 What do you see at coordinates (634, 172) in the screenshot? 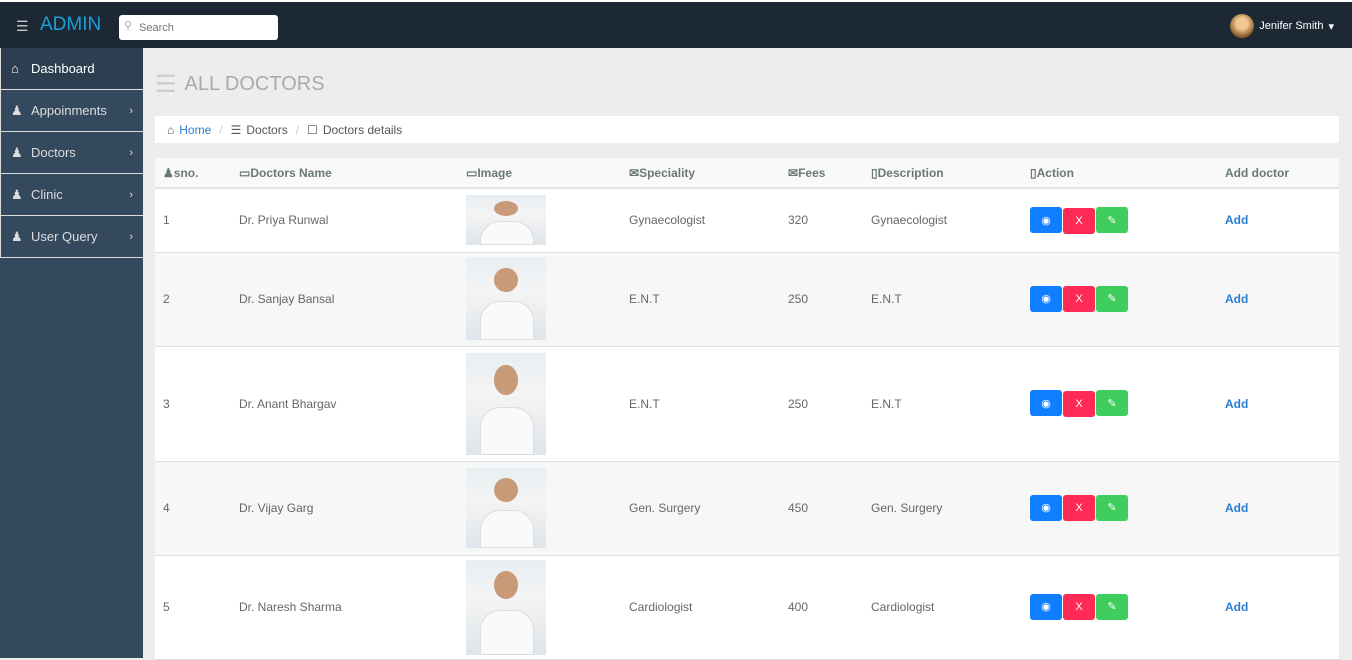
I see `envelope-icon: ✉` at bounding box center [634, 172].